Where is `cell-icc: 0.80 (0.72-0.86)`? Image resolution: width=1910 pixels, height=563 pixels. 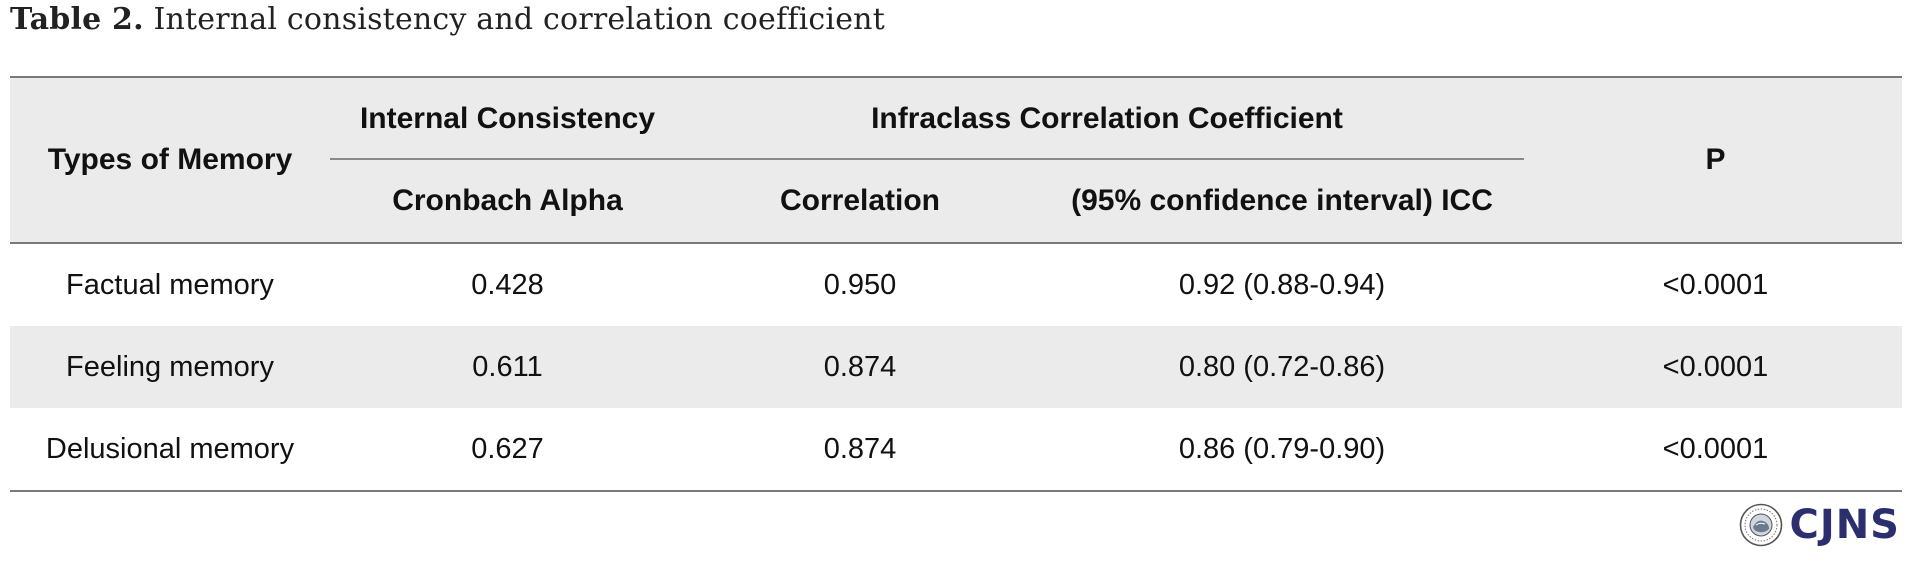
cell-icc: 0.80 (0.72-0.86) is located at coordinates (1282, 366).